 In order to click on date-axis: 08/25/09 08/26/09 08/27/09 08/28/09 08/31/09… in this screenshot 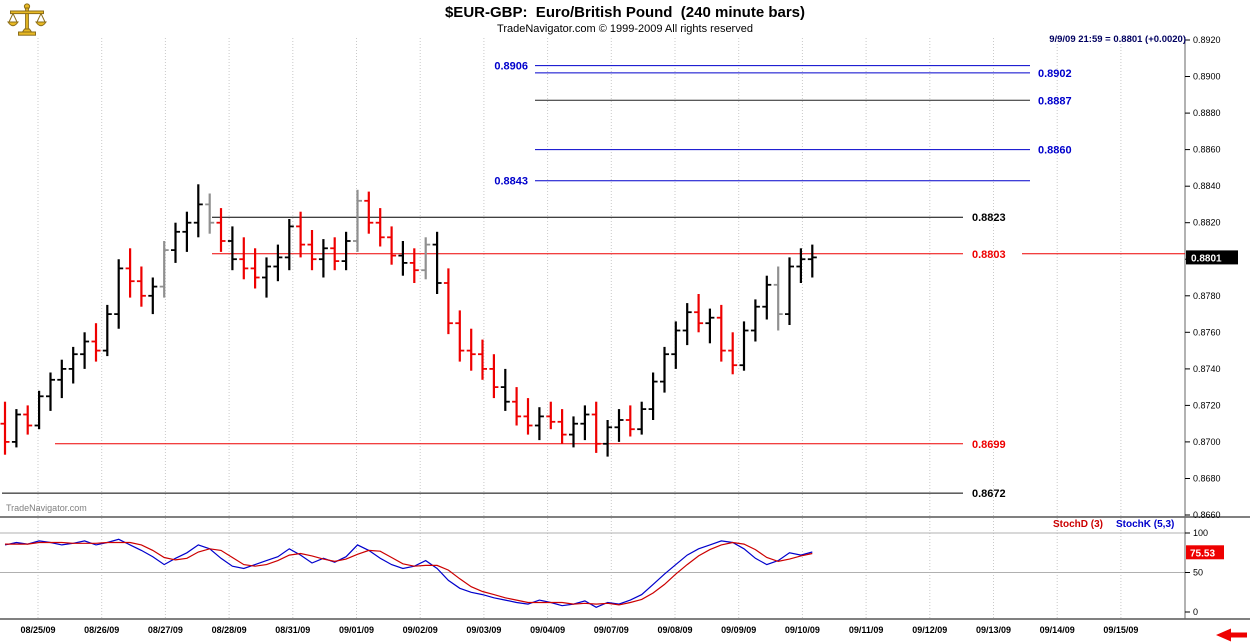, I will do `click(579, 630)`.